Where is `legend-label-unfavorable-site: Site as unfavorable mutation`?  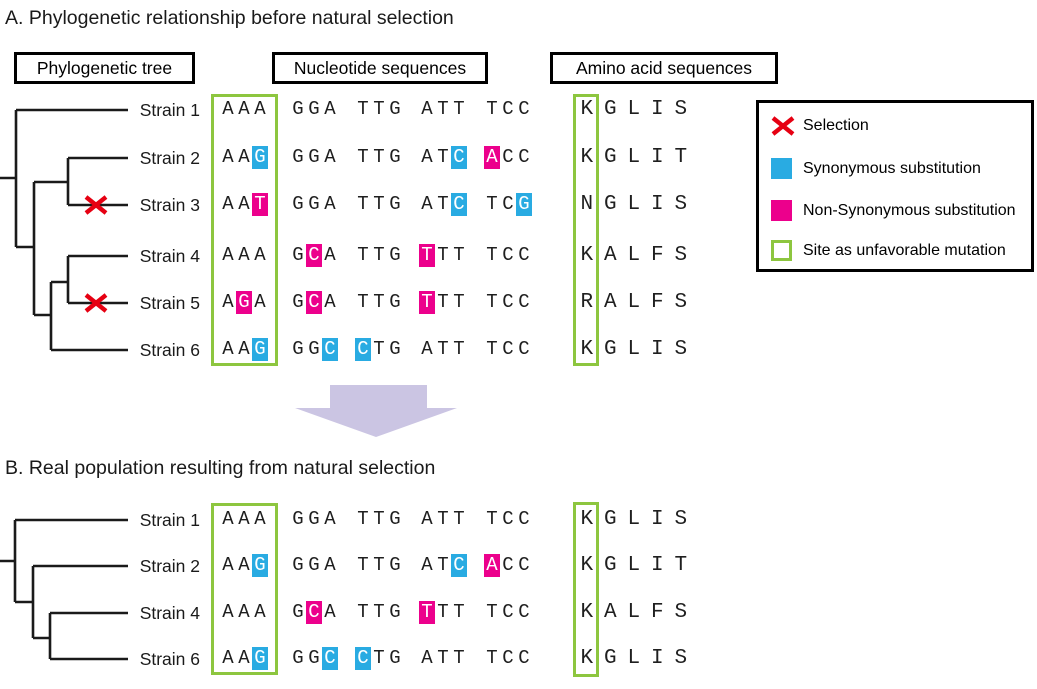
legend-label-unfavorable-site: Site as unfavorable mutation is located at coordinates (904, 250).